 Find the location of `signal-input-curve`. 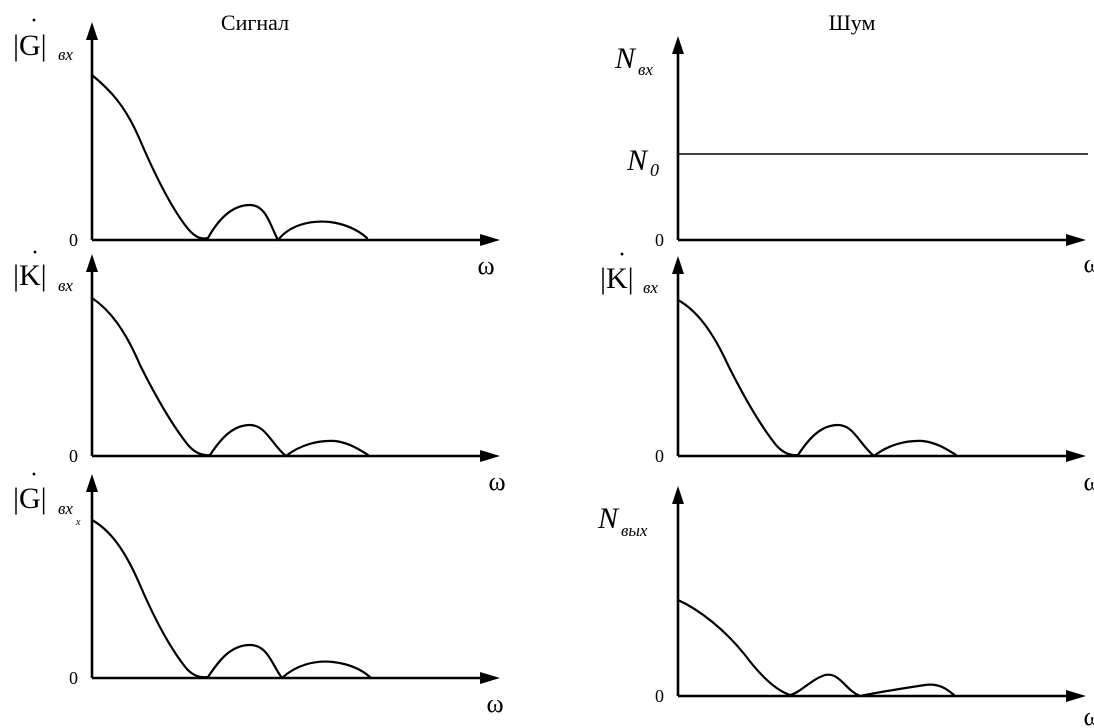

signal-input-curve is located at coordinates (229, 157).